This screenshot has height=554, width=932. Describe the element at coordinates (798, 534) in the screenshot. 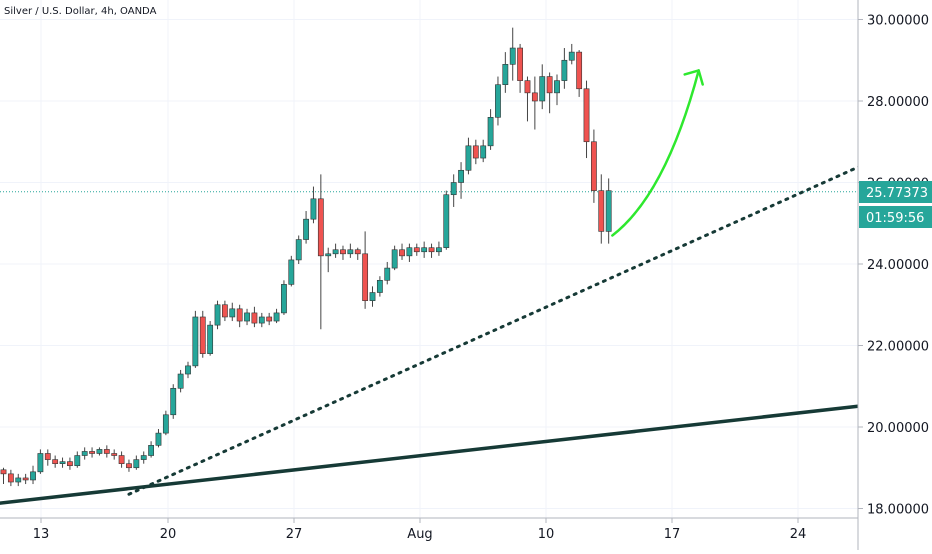

I see `time-axis-label: 24` at that location.